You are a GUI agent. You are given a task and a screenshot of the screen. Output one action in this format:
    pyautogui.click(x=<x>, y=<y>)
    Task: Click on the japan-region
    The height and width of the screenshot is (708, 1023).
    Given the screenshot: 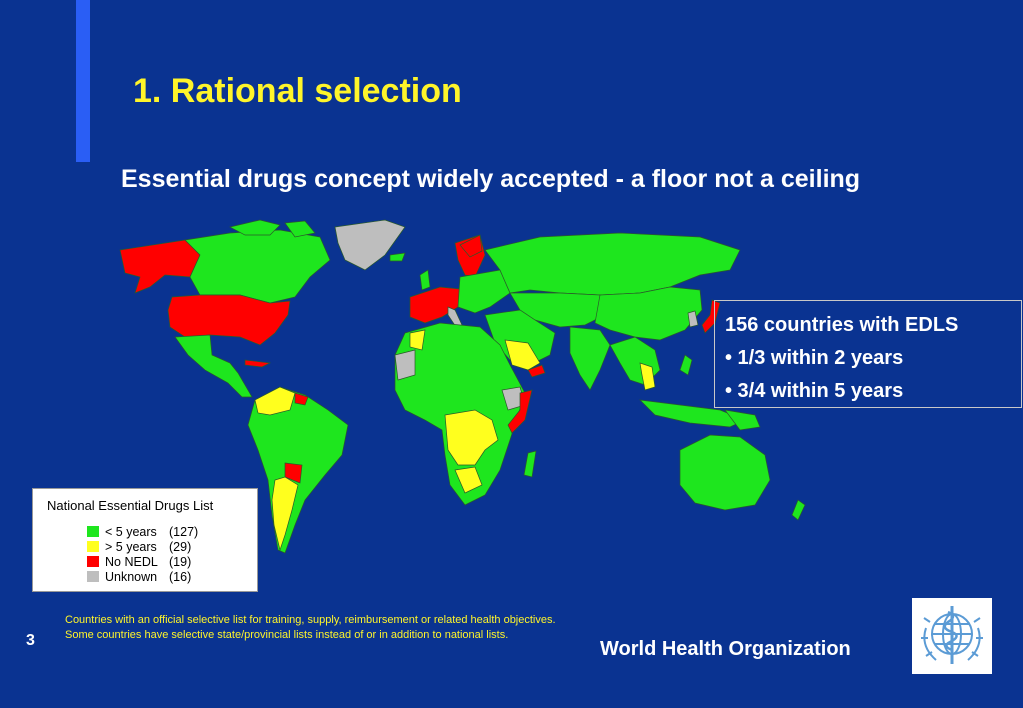 What is the action you would take?
    pyautogui.click(x=711, y=316)
    